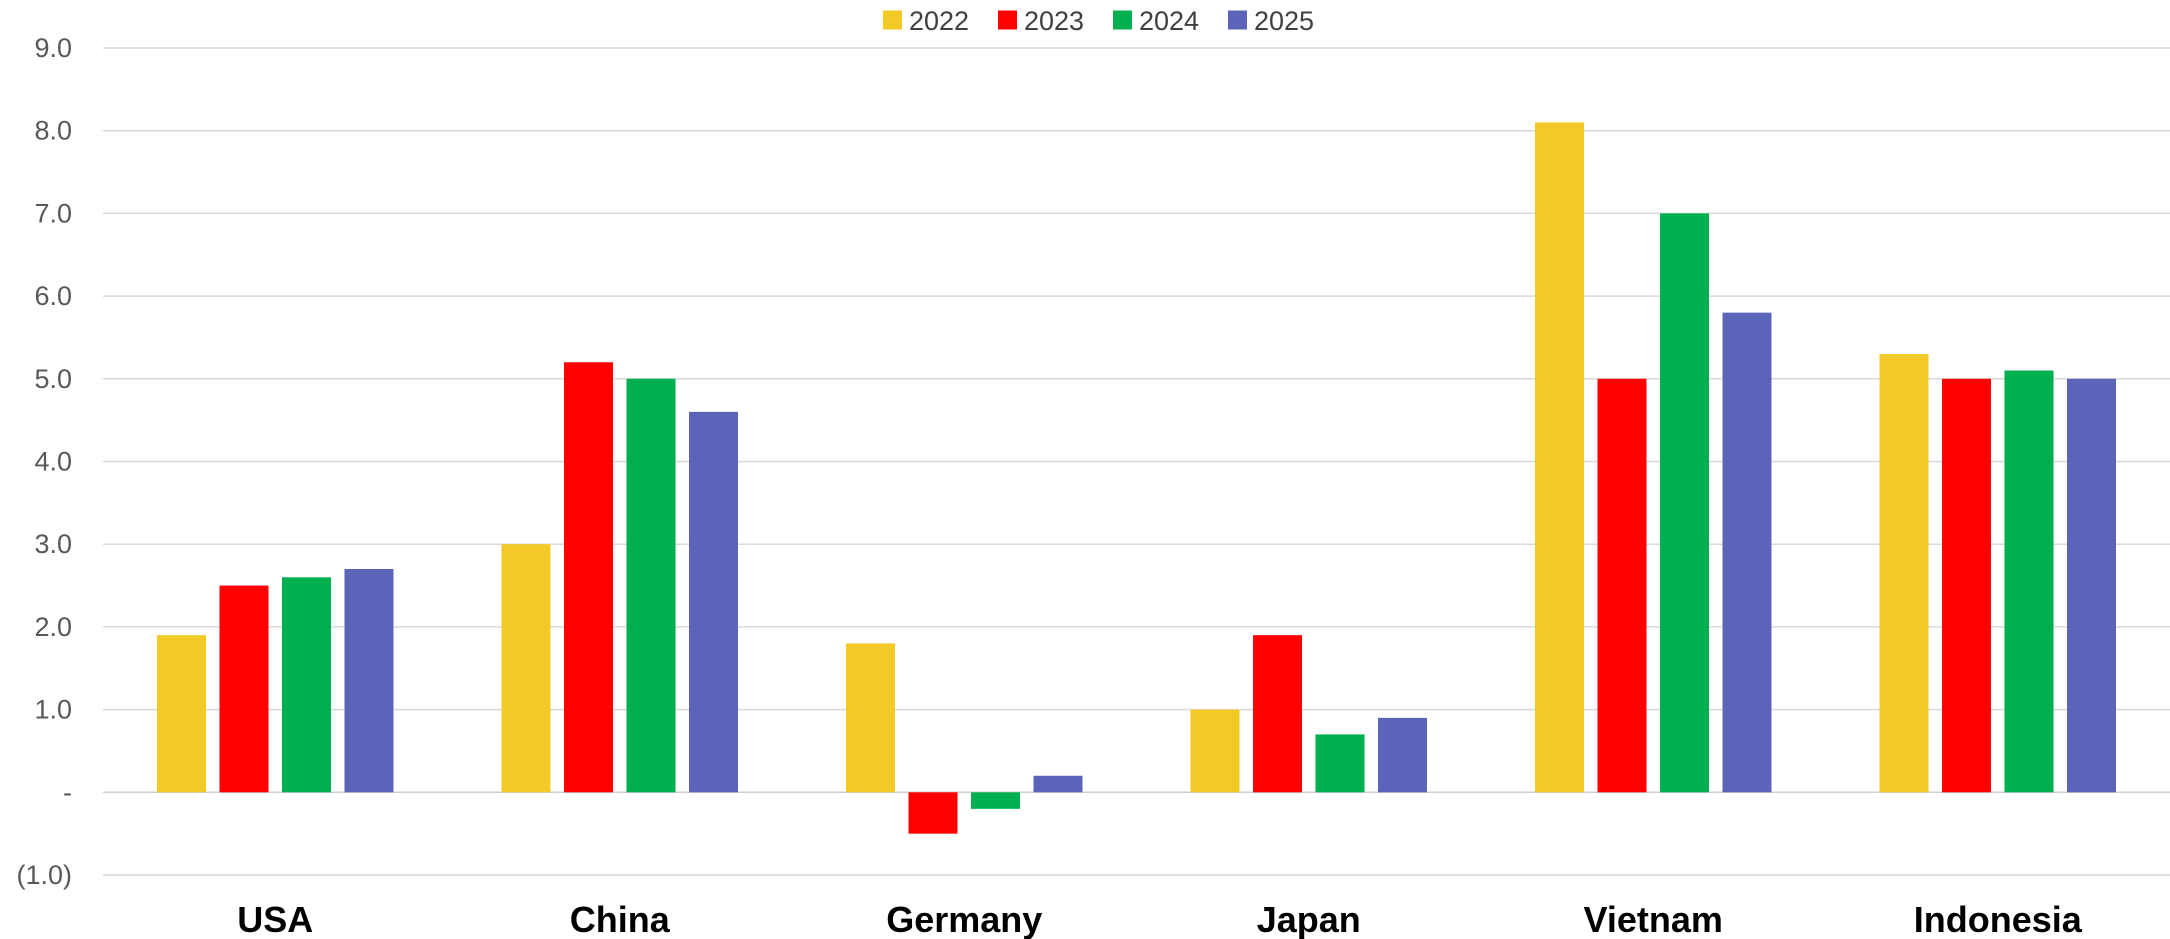 The width and height of the screenshot is (2170, 939). I want to click on legend: 2022 2023 2024 2025, so click(1098, 21).